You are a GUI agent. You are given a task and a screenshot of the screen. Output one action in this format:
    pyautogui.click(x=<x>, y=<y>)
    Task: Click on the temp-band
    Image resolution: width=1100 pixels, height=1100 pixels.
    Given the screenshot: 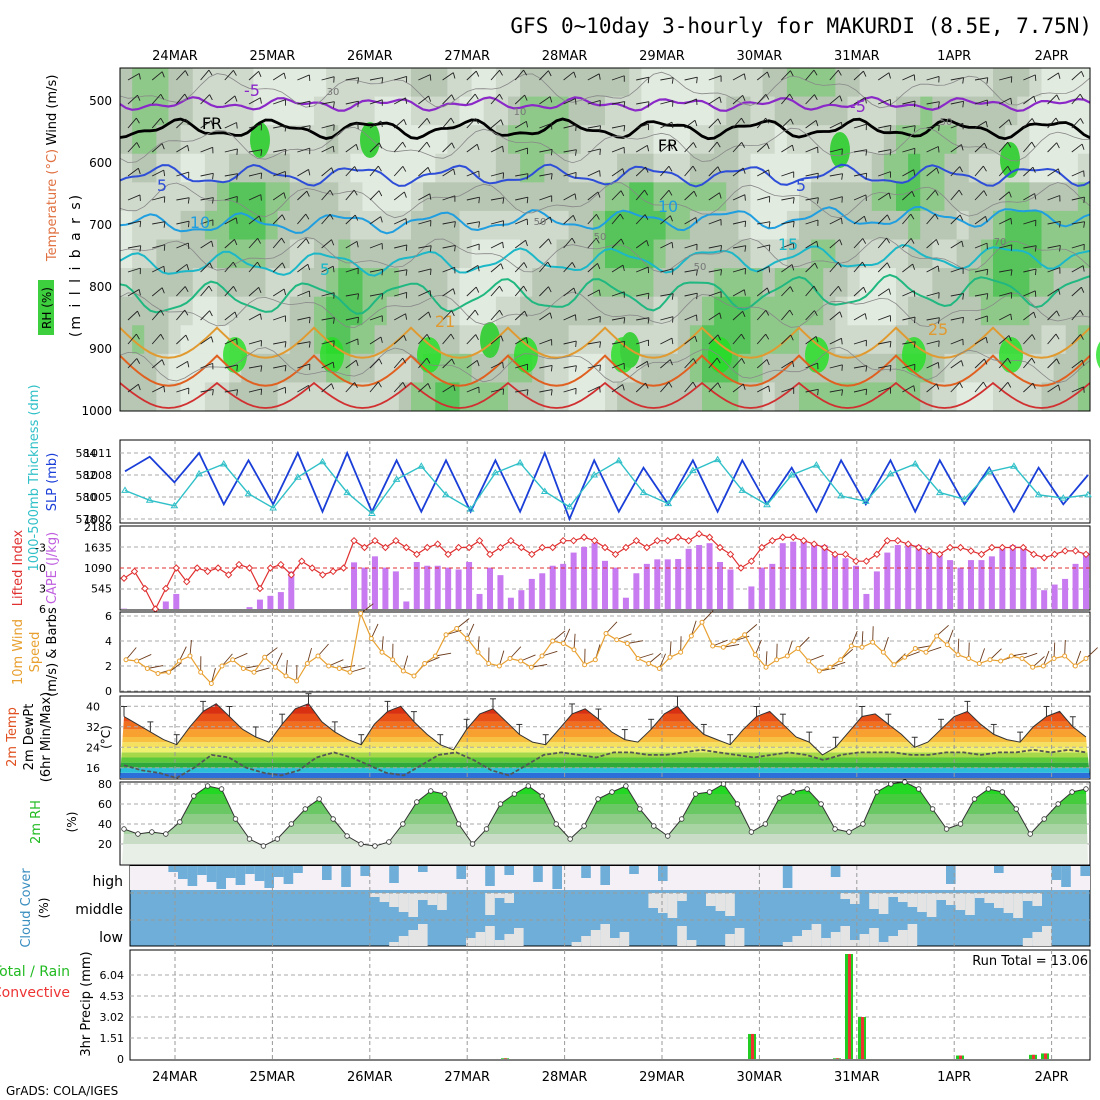 What is the action you would take?
    pyautogui.click(x=605, y=765)
    